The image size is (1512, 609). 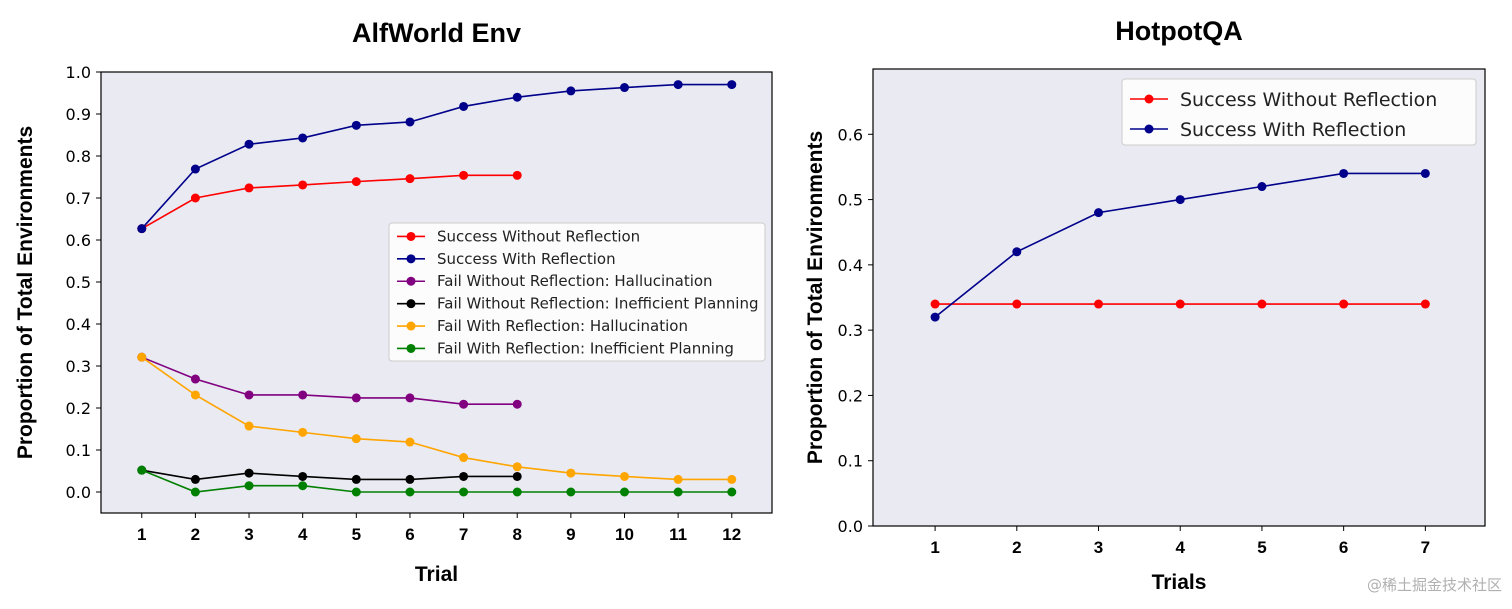 What do you see at coordinates (436, 574) in the screenshot?
I see `x-axis-label: Trial` at bounding box center [436, 574].